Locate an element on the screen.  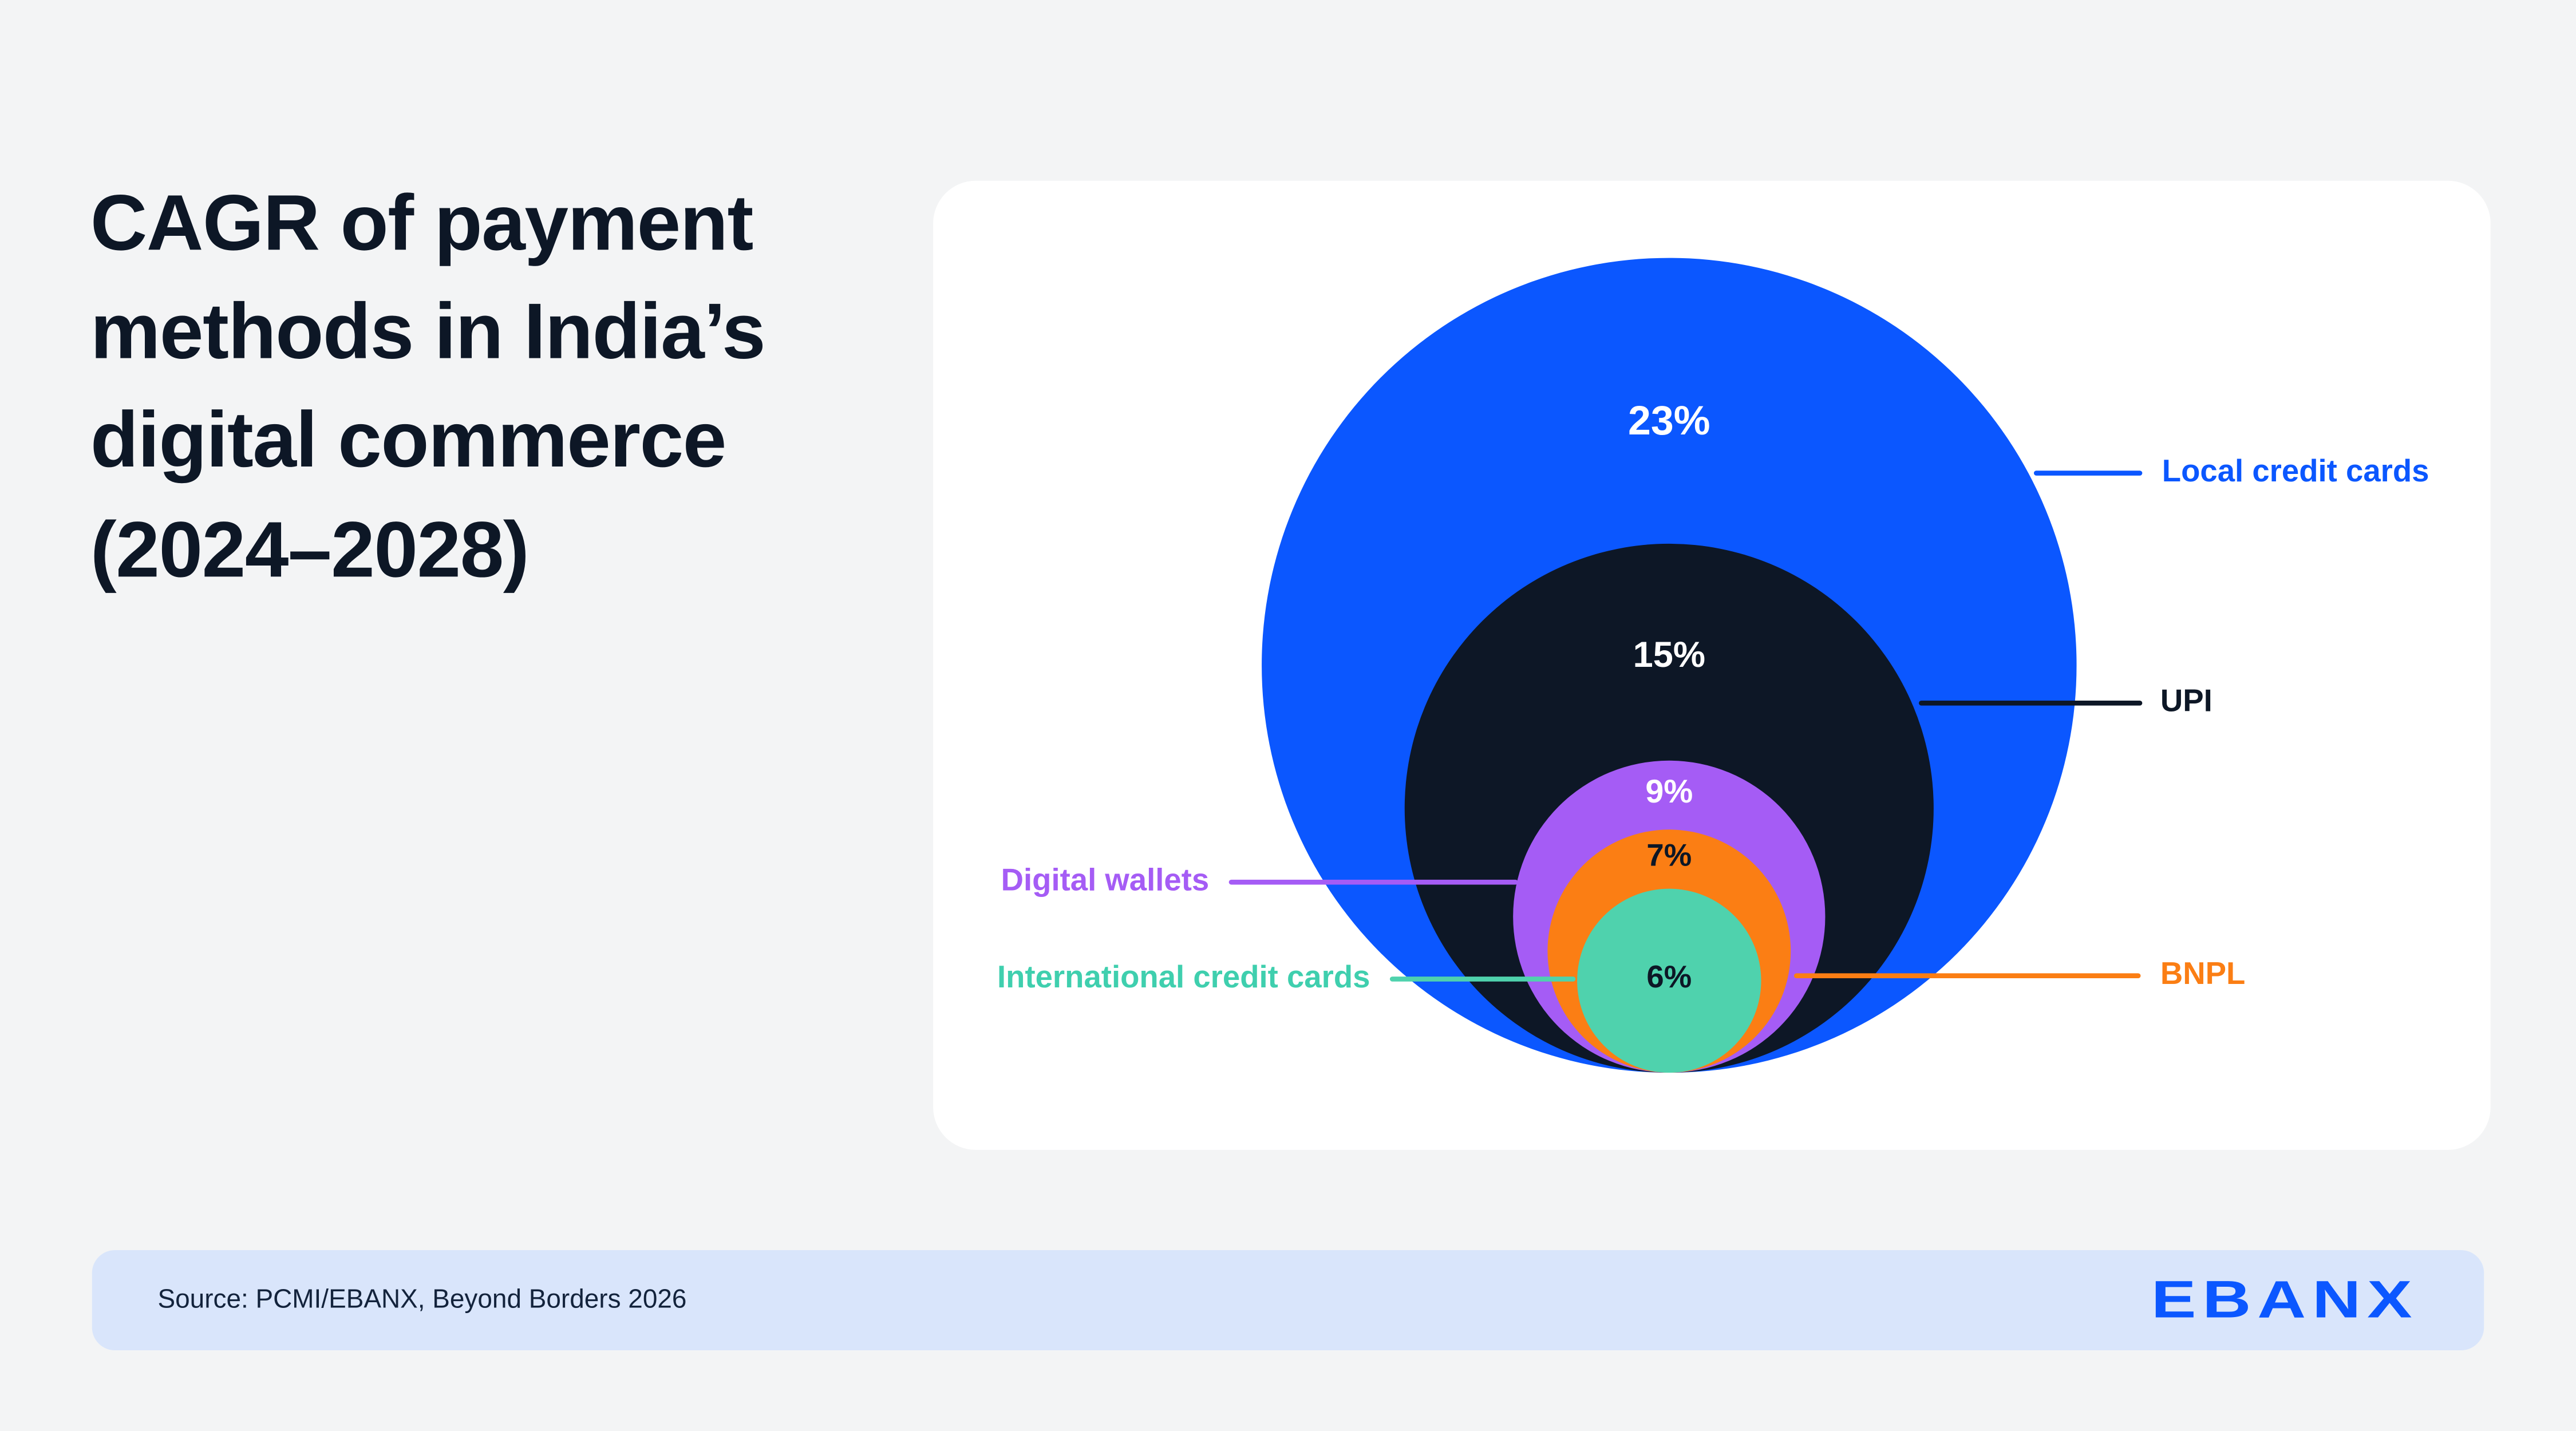
leader-line-bnpl is located at coordinates (1967, 976).